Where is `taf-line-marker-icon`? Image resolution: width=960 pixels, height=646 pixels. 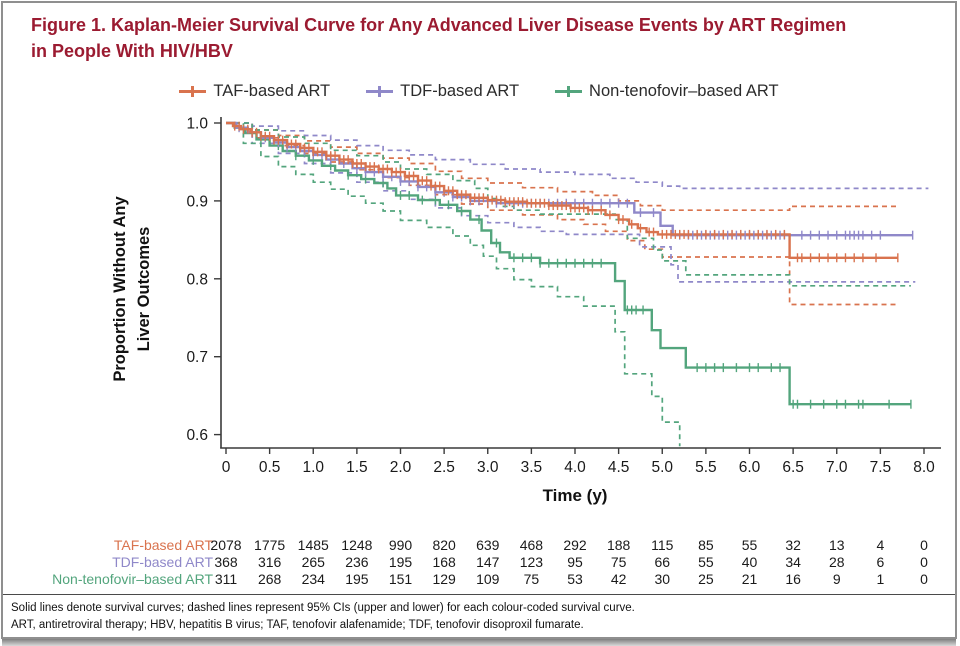 taf-line-marker-icon is located at coordinates (193, 91).